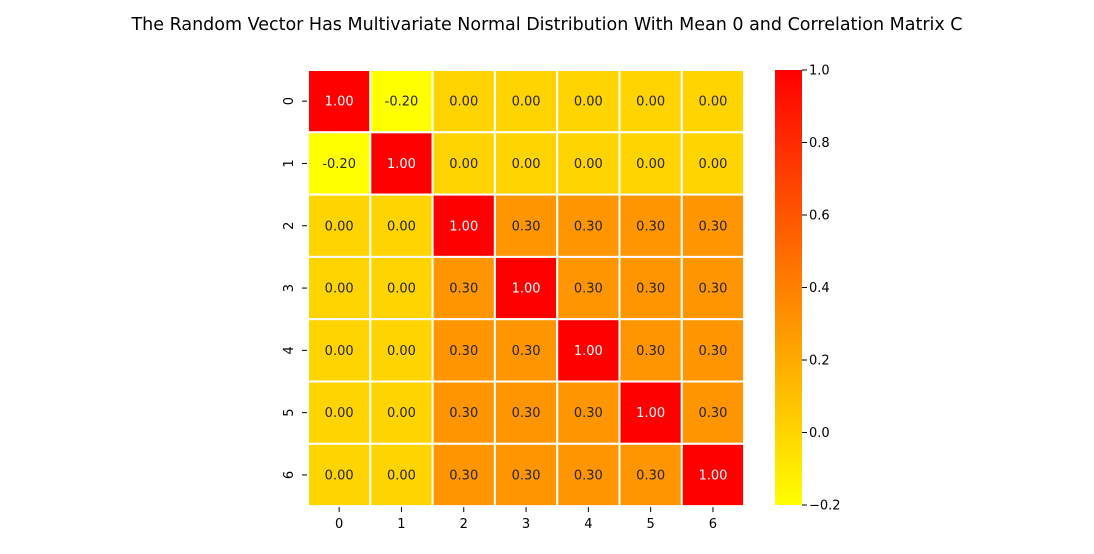  I want to click on y-tick-label-1: 1, so click(289, 163).